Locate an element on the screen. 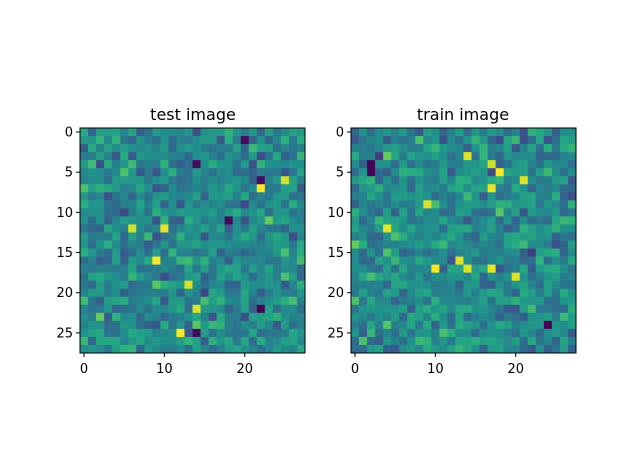  panel-title-train: train image is located at coordinates (463, 114).